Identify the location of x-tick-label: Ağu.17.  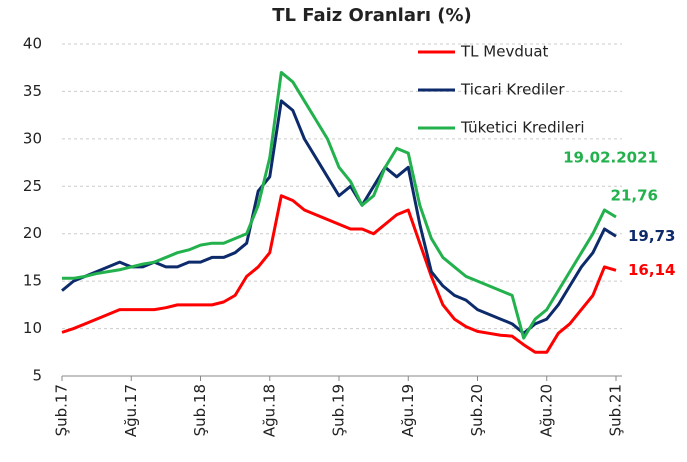
(131, 410).